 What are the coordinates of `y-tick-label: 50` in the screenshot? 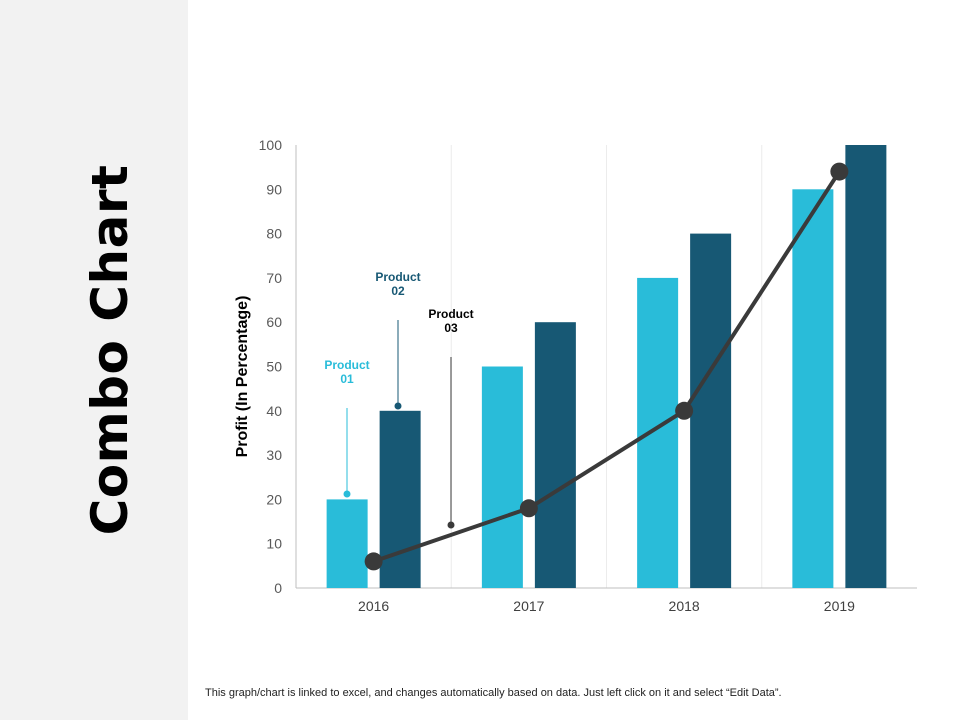 It's located at (274, 367).